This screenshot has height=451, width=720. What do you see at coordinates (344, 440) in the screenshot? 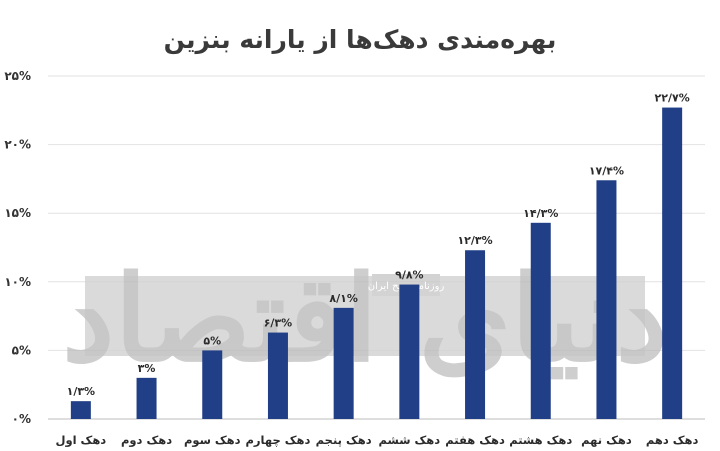
I see `x-tick-label: دهک پنجم` at bounding box center [344, 440].